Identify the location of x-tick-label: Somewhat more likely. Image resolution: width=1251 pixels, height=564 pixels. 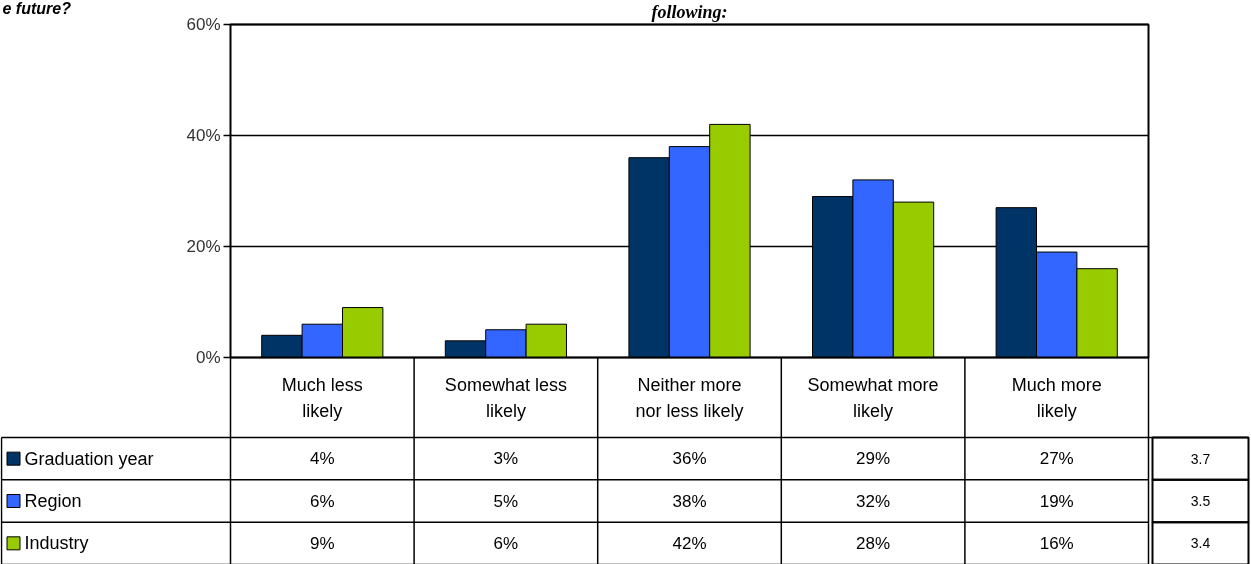
(873, 397).